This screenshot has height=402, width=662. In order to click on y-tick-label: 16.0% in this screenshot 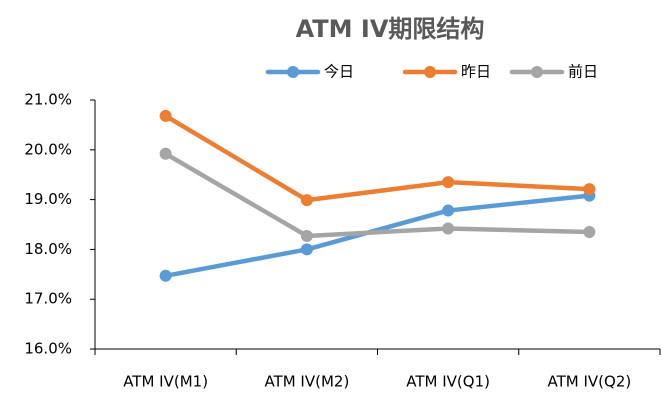, I will do `click(48, 349)`.